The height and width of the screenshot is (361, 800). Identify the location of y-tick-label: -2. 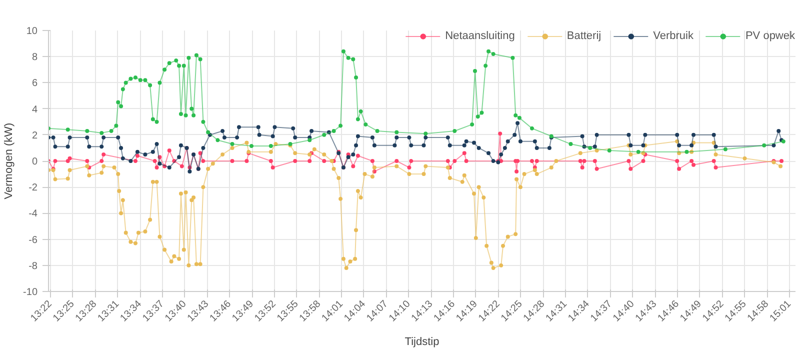
(33, 188).